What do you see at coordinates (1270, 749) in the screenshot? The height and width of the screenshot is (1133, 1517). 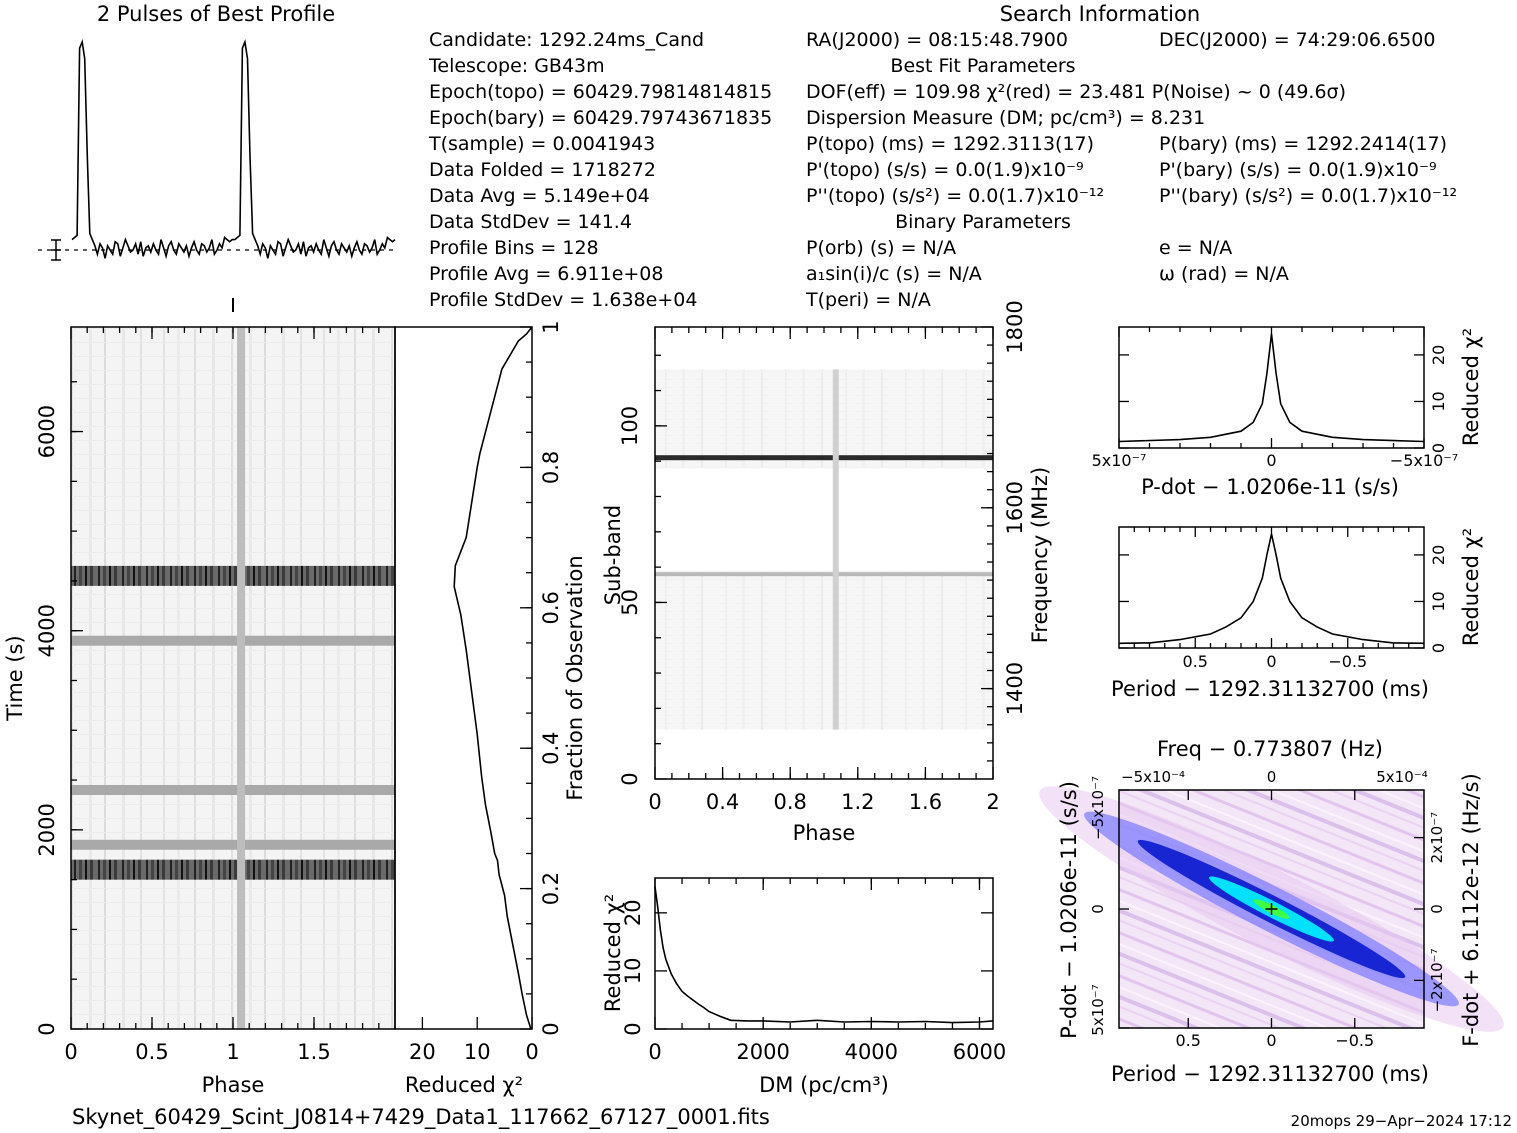 I see `ppdot-title: Freq − 0.773807 (Hz)` at bounding box center [1270, 749].